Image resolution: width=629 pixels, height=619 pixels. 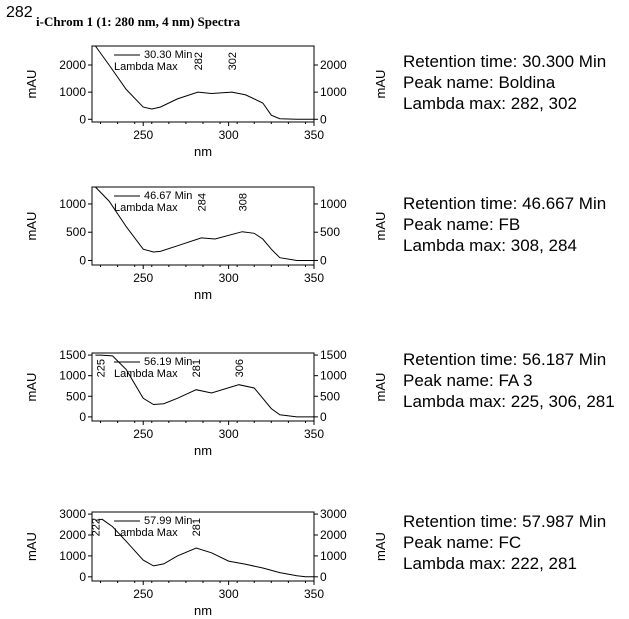 I want to click on page-number: 282, so click(x=19, y=12).